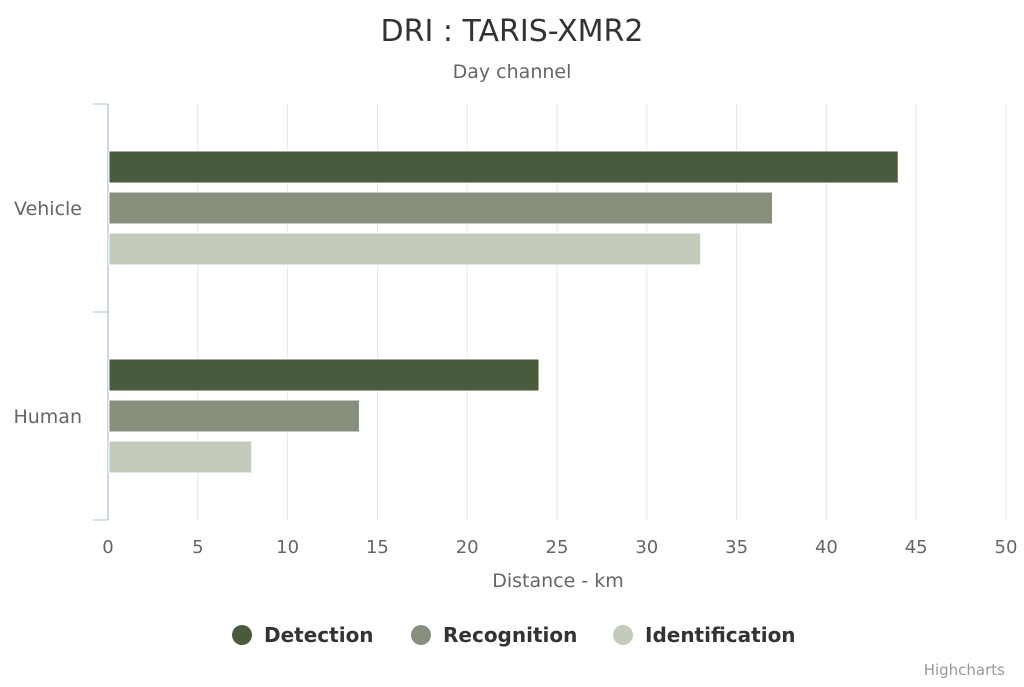 The image size is (1024, 687). What do you see at coordinates (319, 635) in the screenshot?
I see `legend-label: Detection` at bounding box center [319, 635].